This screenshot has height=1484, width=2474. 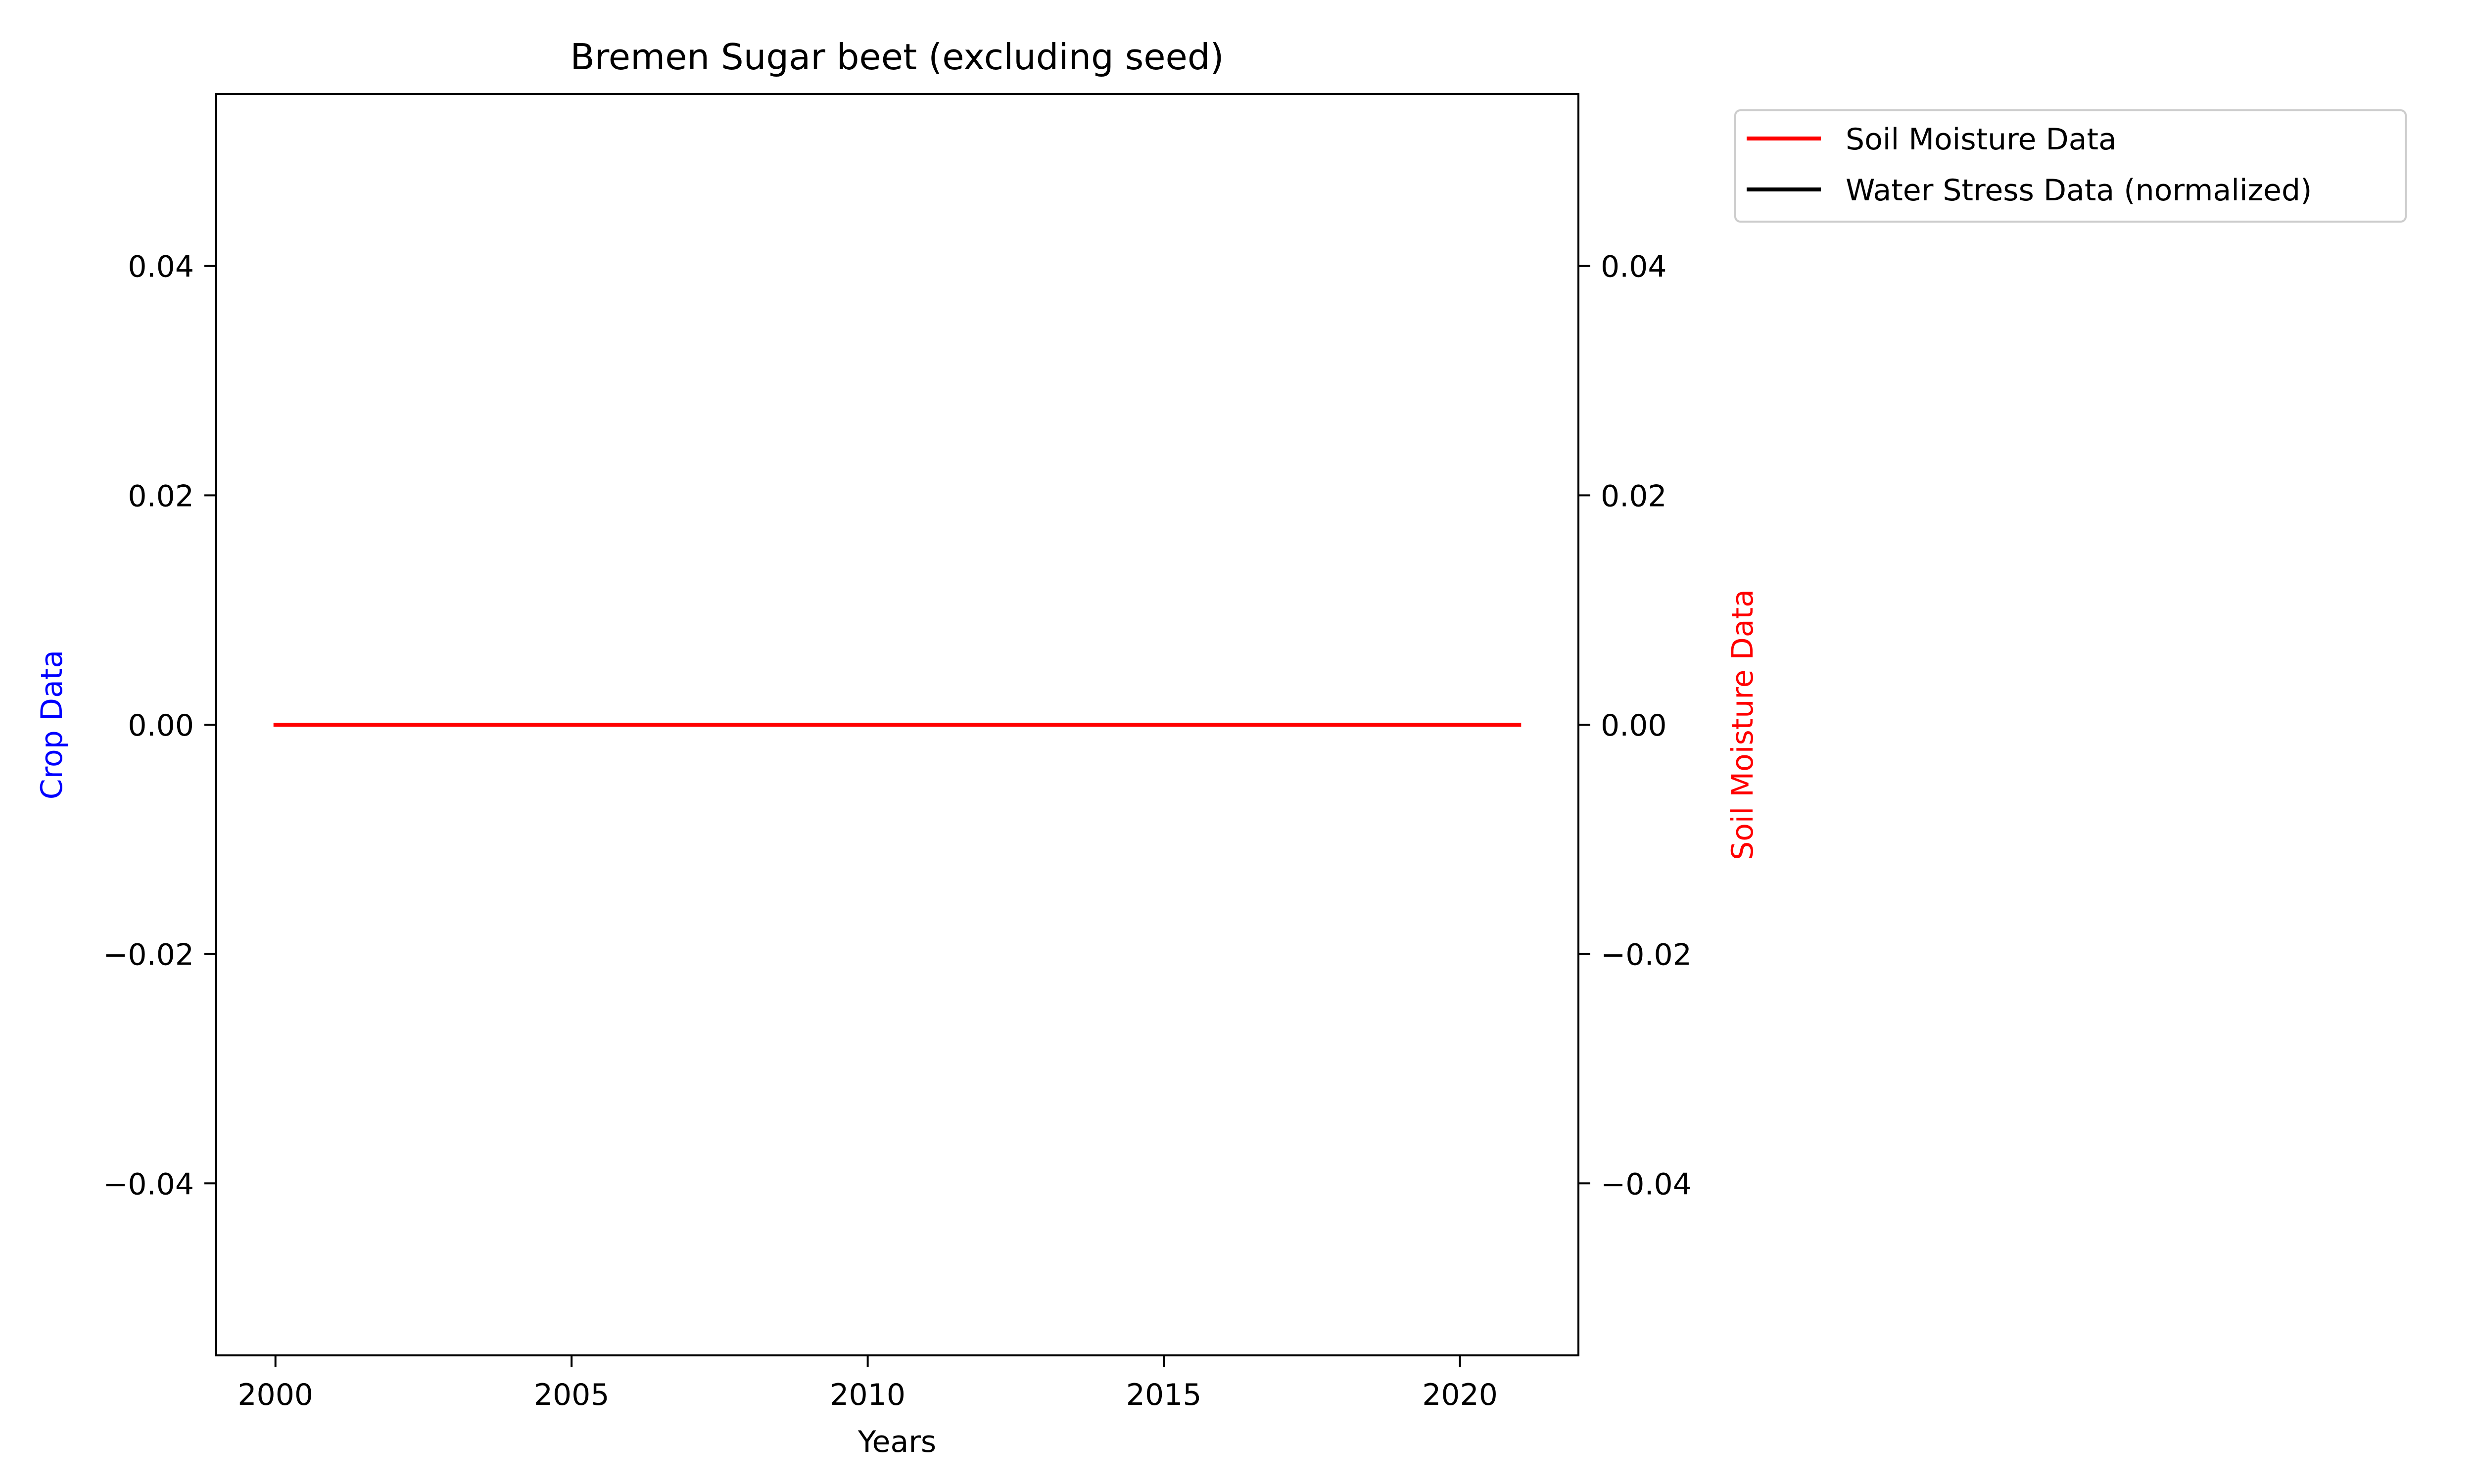 What do you see at coordinates (1647, 1184) in the screenshot?
I see `right-y-tick-label: −0.04` at bounding box center [1647, 1184].